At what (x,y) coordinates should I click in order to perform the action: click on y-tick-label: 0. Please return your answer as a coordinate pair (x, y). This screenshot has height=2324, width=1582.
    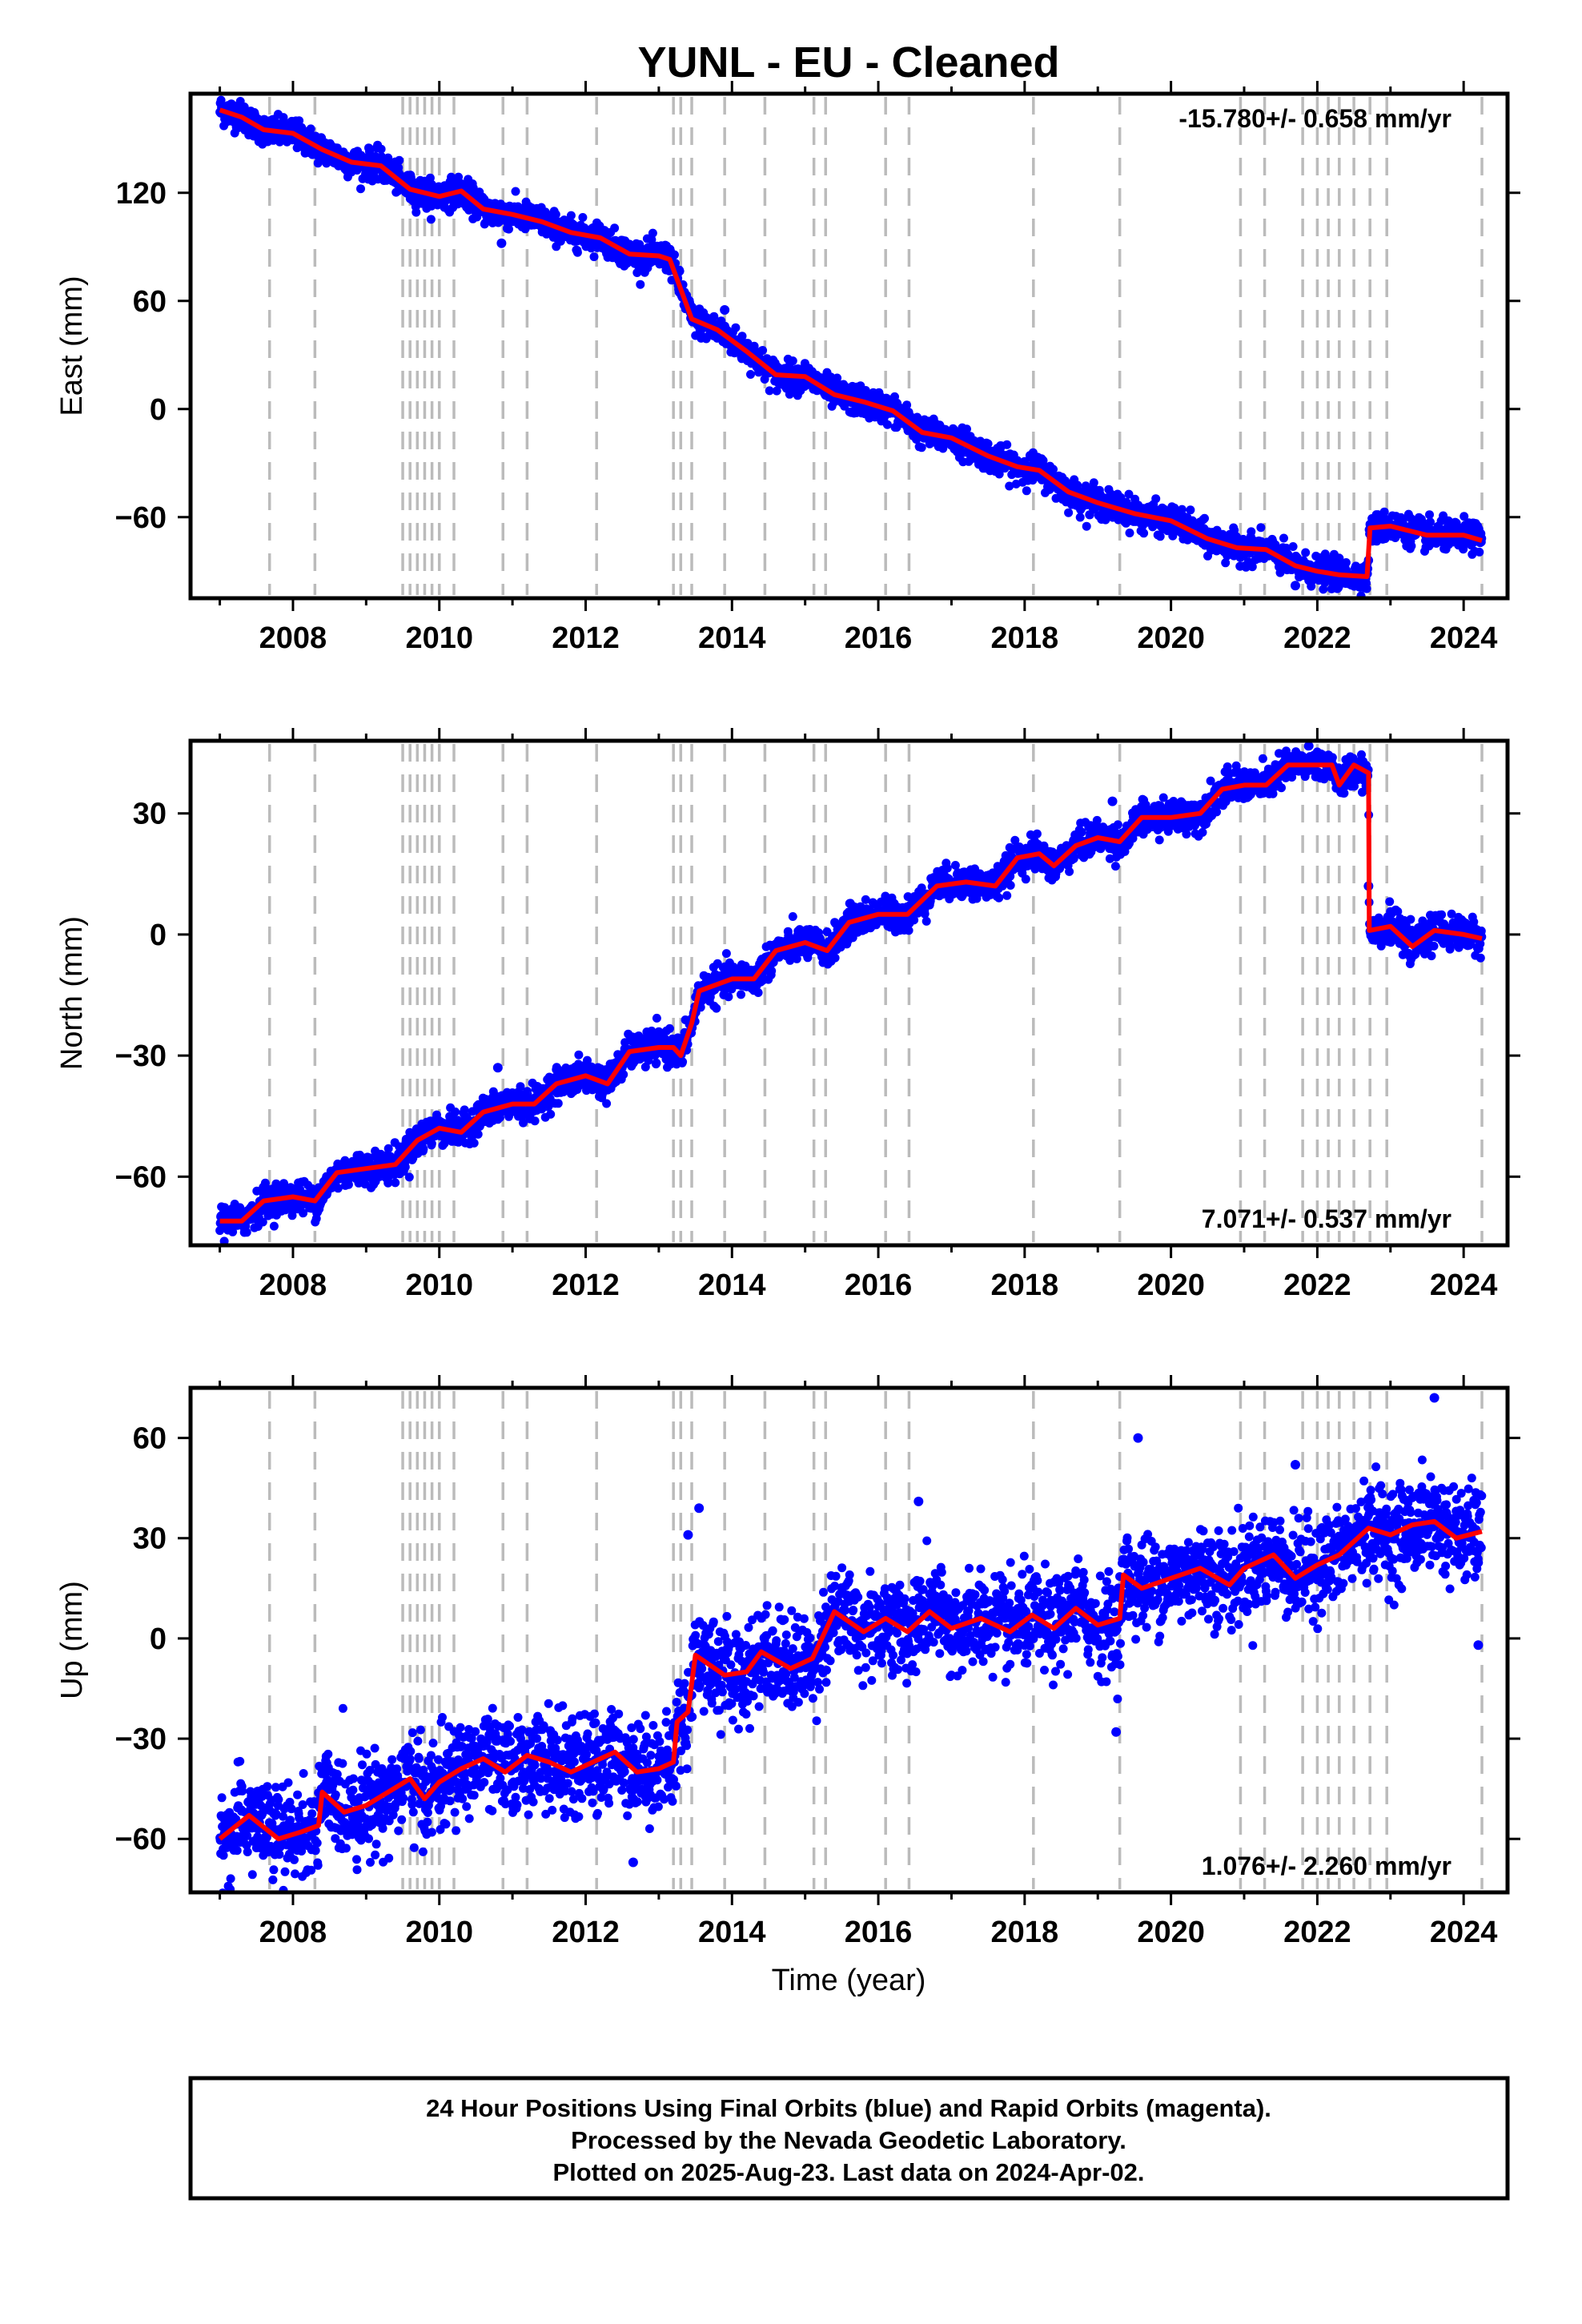
    Looking at the image, I should click on (158, 410).